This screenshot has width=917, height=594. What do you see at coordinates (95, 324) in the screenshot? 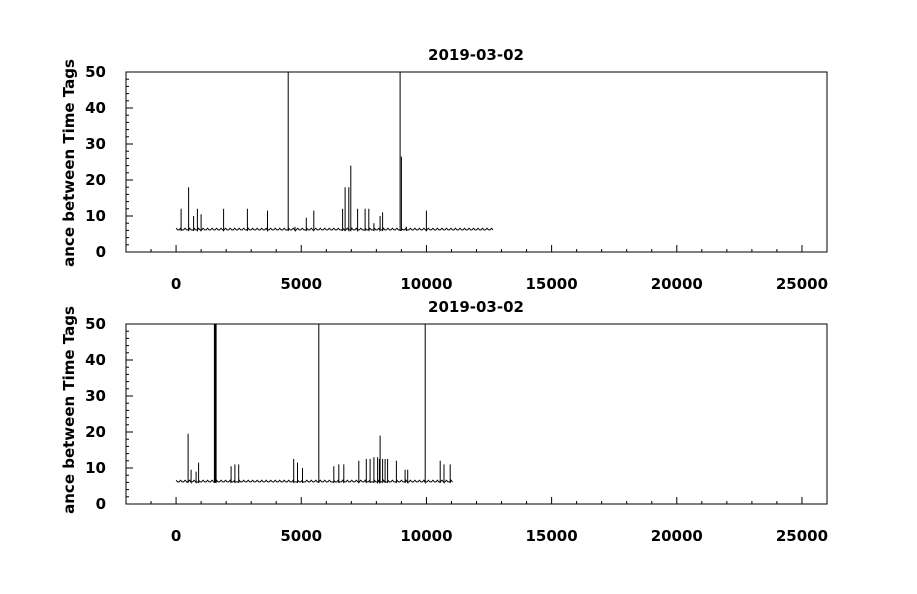
I see `bottom-y-tick-label: 50` at bounding box center [95, 324].